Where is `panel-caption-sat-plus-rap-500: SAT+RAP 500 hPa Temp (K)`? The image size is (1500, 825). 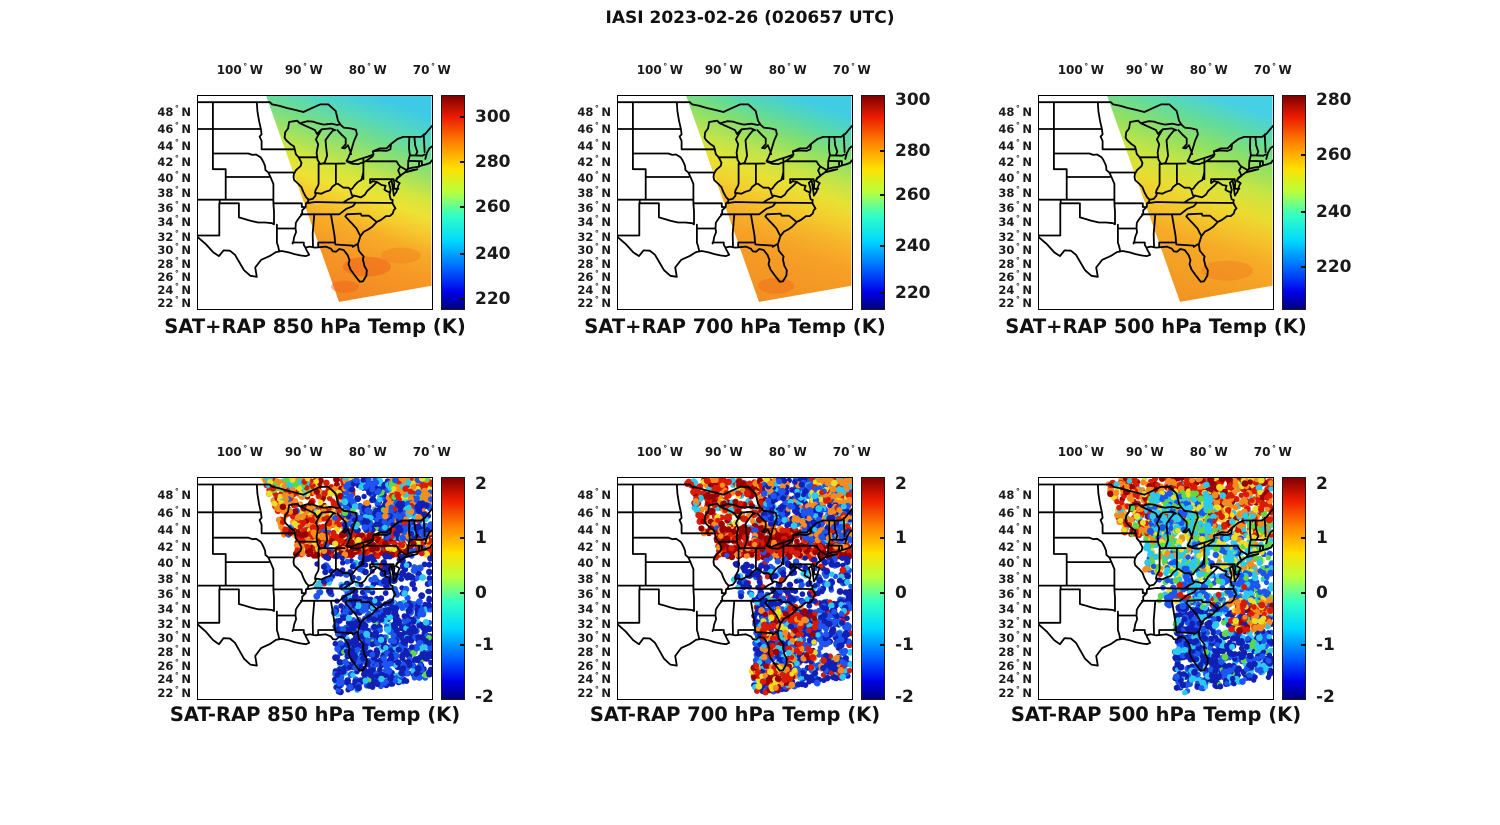
panel-caption-sat-plus-rap-500: SAT+RAP 500 hPa Temp (K) is located at coordinates (1156, 326).